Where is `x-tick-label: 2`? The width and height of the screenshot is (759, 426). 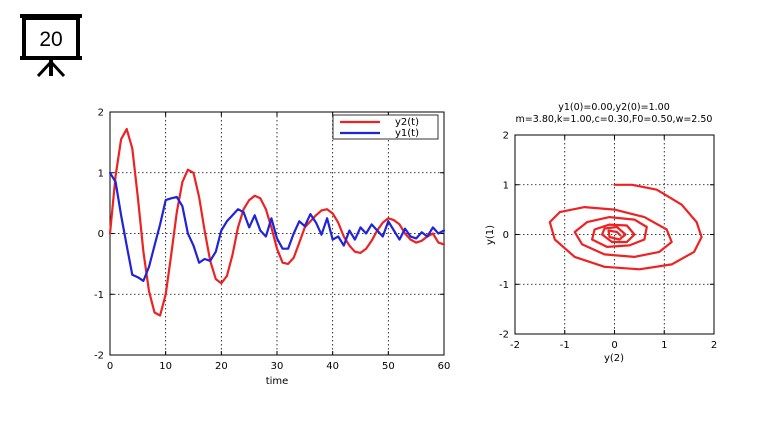
x-tick-label: 2 is located at coordinates (714, 345).